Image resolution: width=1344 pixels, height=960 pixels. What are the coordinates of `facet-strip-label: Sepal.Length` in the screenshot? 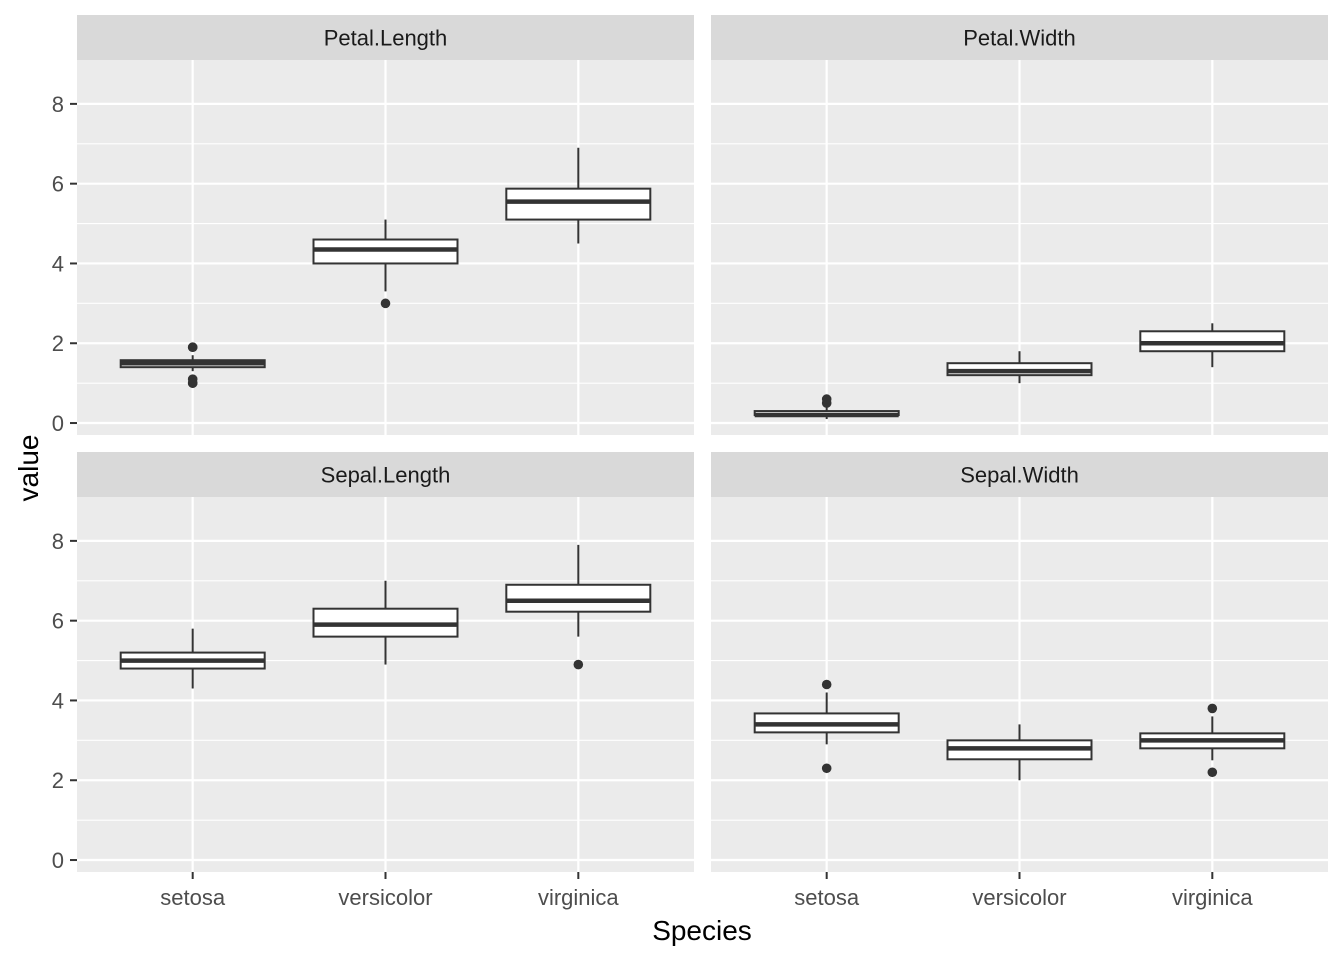 It's located at (386, 475).